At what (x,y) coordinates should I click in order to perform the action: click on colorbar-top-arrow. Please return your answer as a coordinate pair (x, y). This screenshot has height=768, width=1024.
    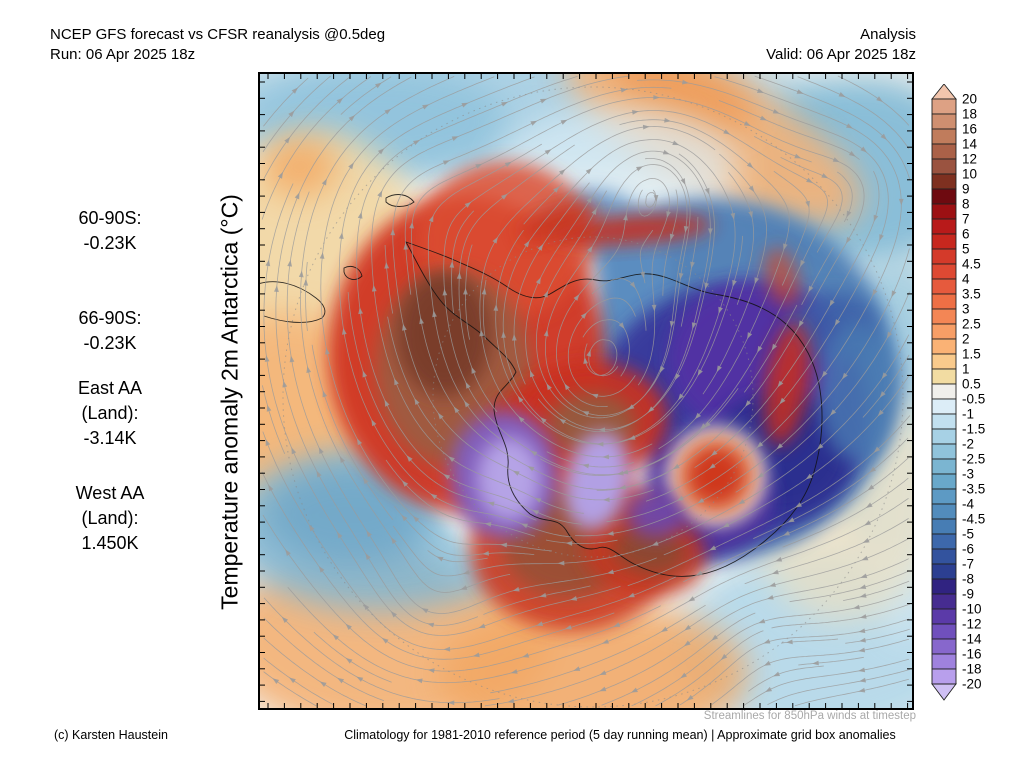
    Looking at the image, I should click on (944, 92).